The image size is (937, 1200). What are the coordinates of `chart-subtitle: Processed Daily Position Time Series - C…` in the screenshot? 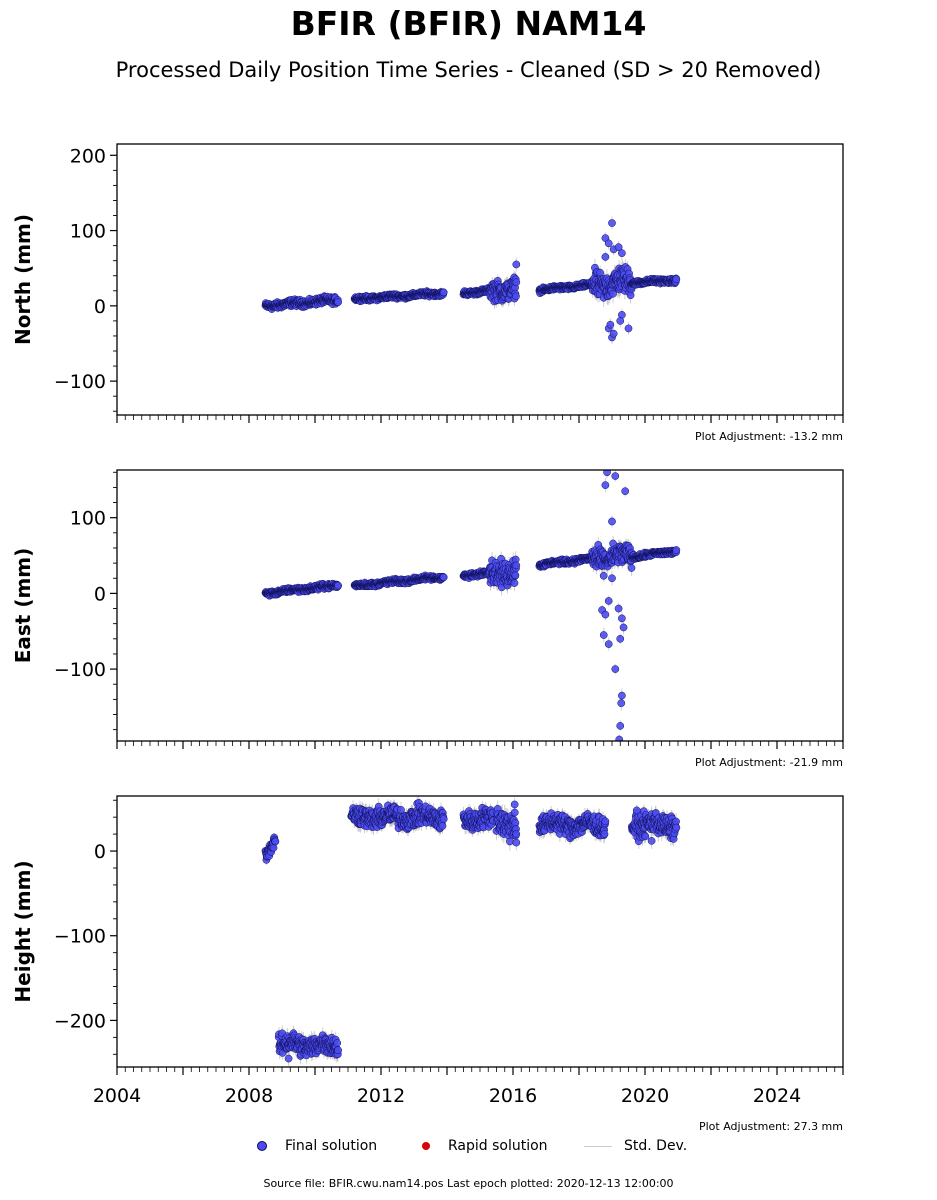 It's located at (468, 70).